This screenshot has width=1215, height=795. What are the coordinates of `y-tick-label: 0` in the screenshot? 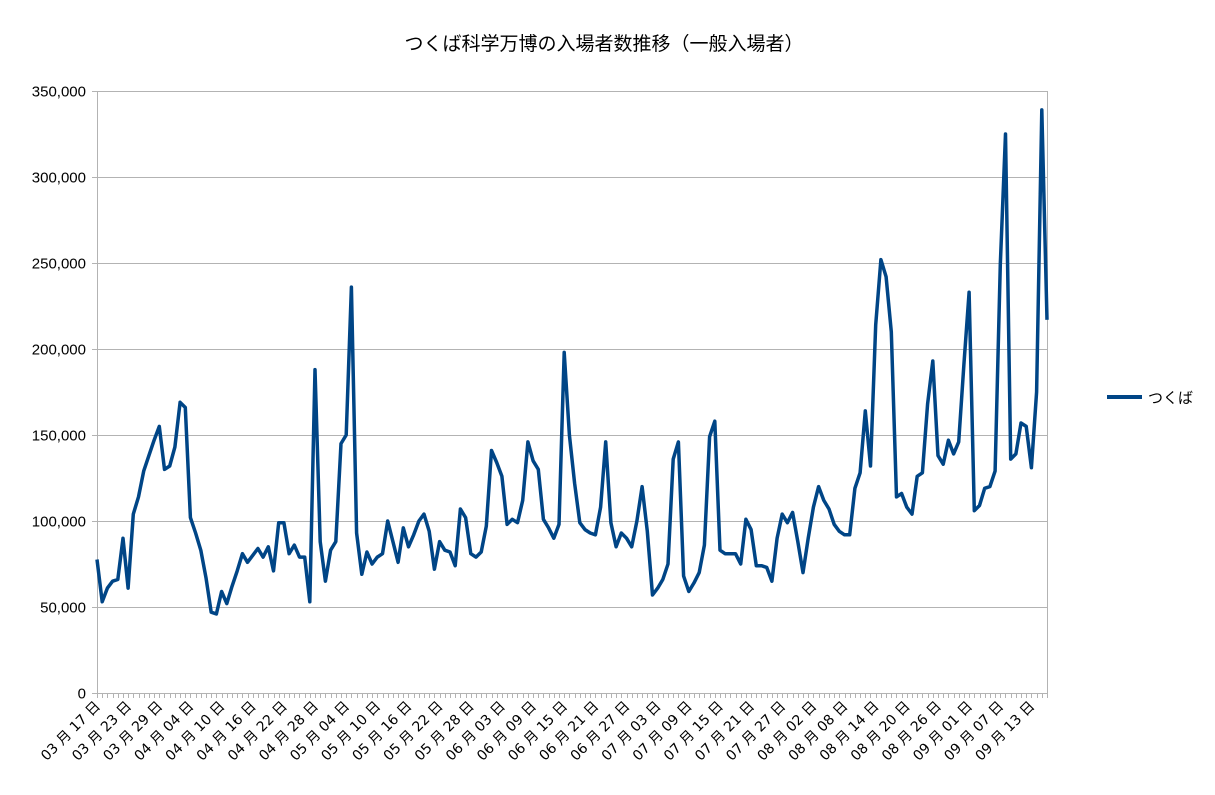 It's located at (82, 694).